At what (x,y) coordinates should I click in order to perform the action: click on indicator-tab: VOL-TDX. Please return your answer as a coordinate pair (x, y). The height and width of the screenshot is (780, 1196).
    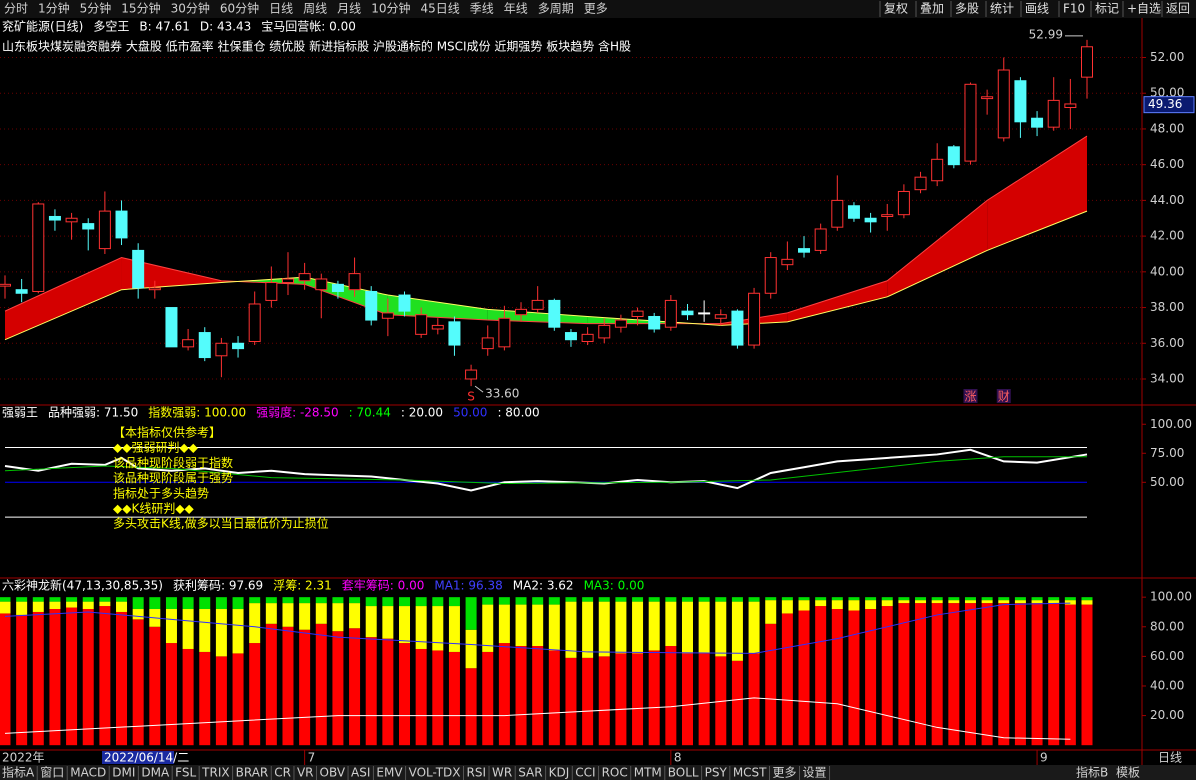
    Looking at the image, I should click on (435, 773).